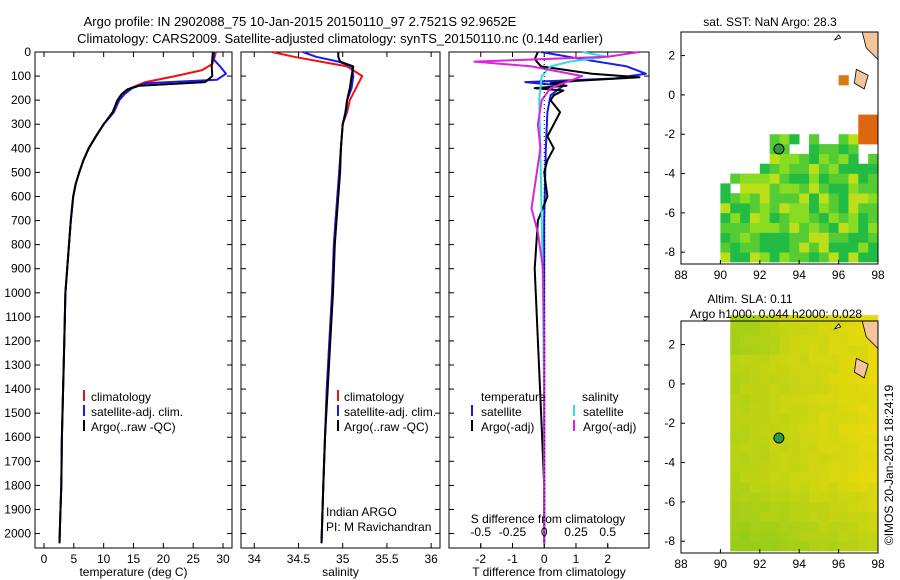  Describe the element at coordinates (17, 461) in the screenshot. I see `y-tick-label: 1700` at that location.